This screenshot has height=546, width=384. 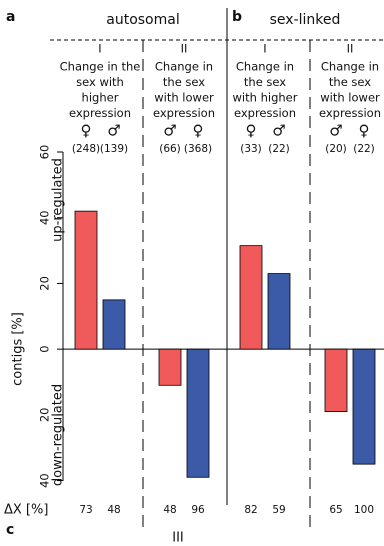 I want to click on group-description: higher, so click(x=100, y=98).